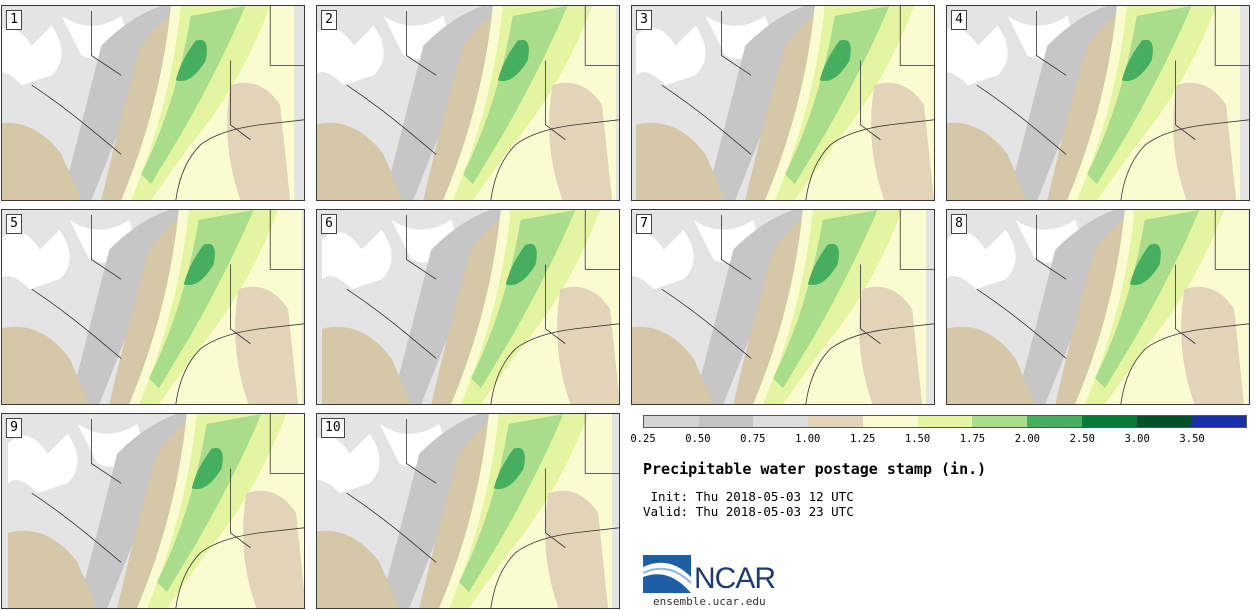 The image size is (1260, 610). I want to click on member-panel-5: 5, so click(153, 307).